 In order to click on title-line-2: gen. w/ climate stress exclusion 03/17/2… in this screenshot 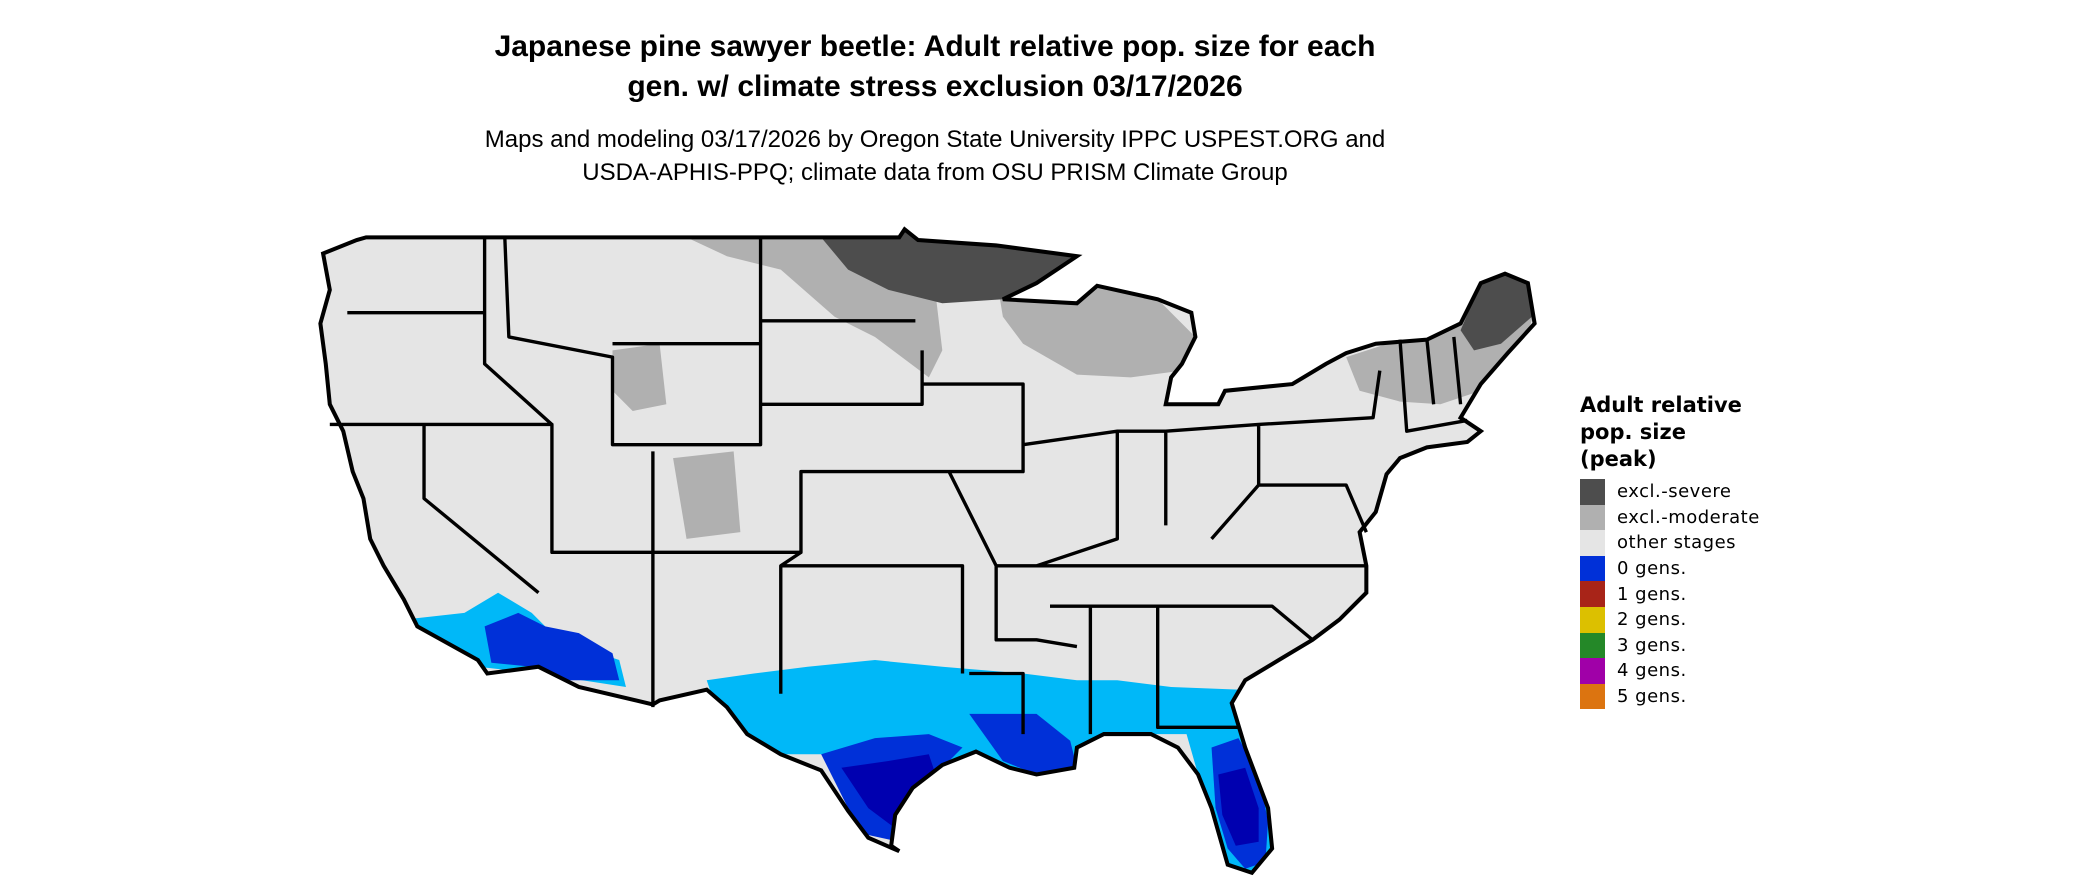, I will do `click(935, 86)`.